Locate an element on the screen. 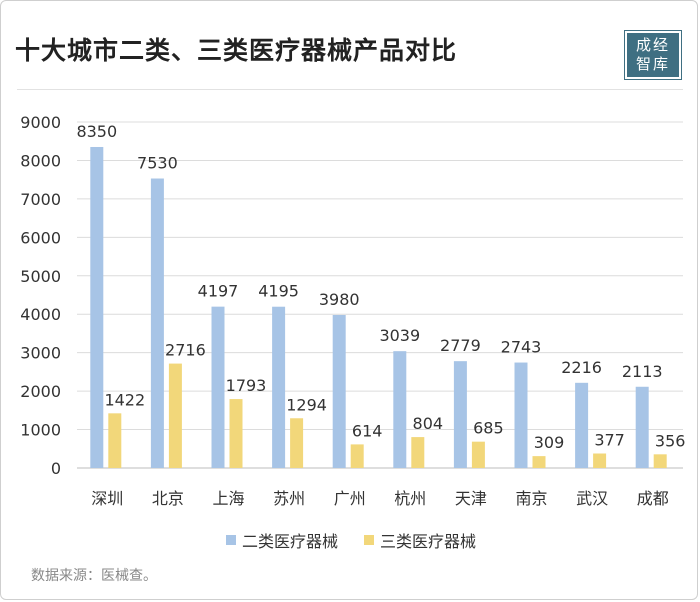  y-tick-label: 6000 is located at coordinates (40, 237).